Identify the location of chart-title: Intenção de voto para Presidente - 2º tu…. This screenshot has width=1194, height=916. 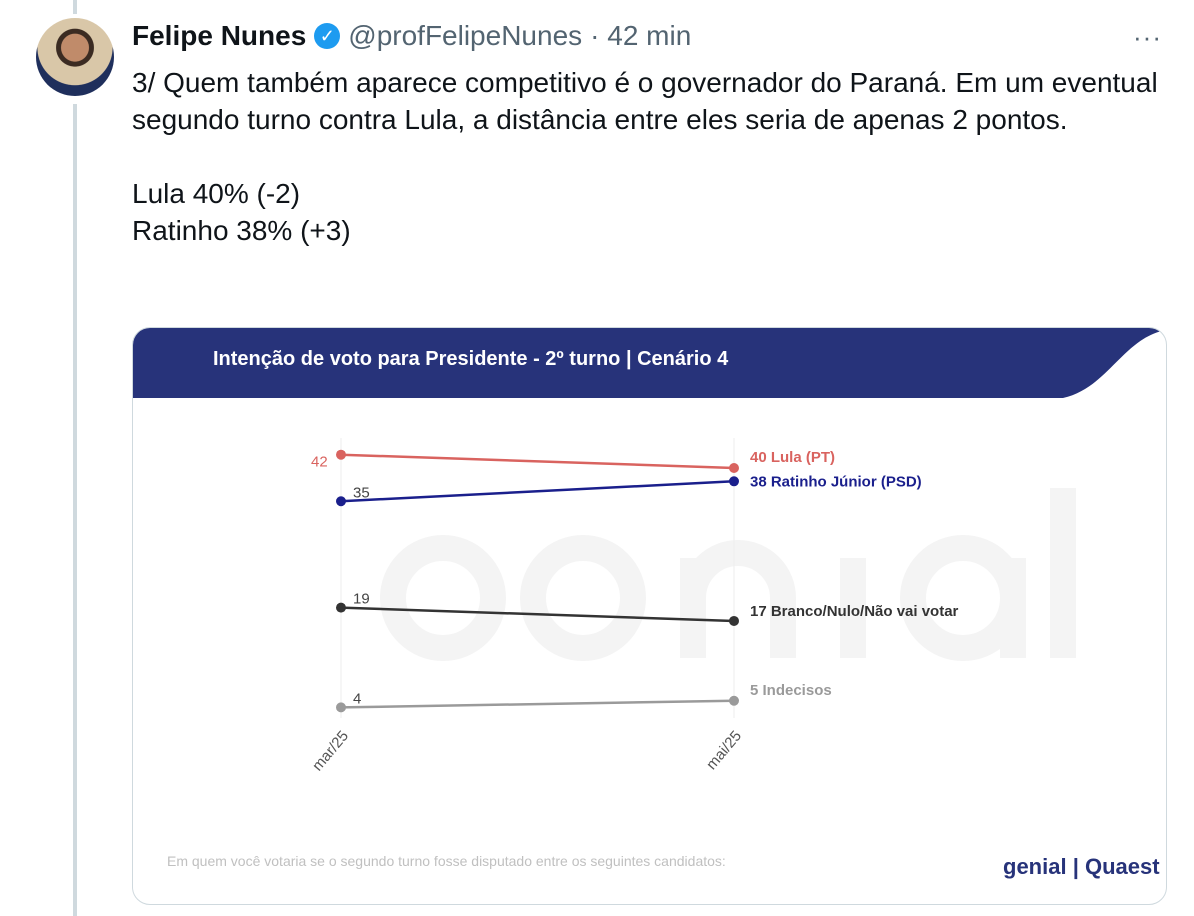
(471, 359).